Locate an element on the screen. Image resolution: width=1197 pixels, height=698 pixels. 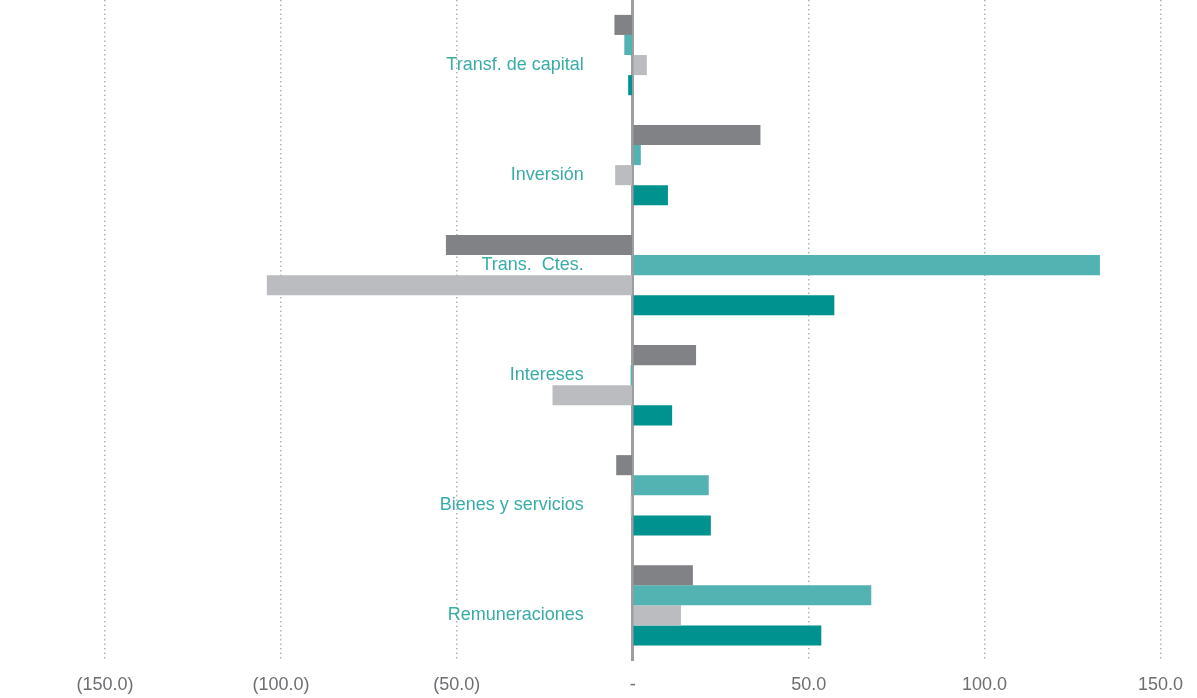
x-tick-label: (50.0) is located at coordinates (457, 684).